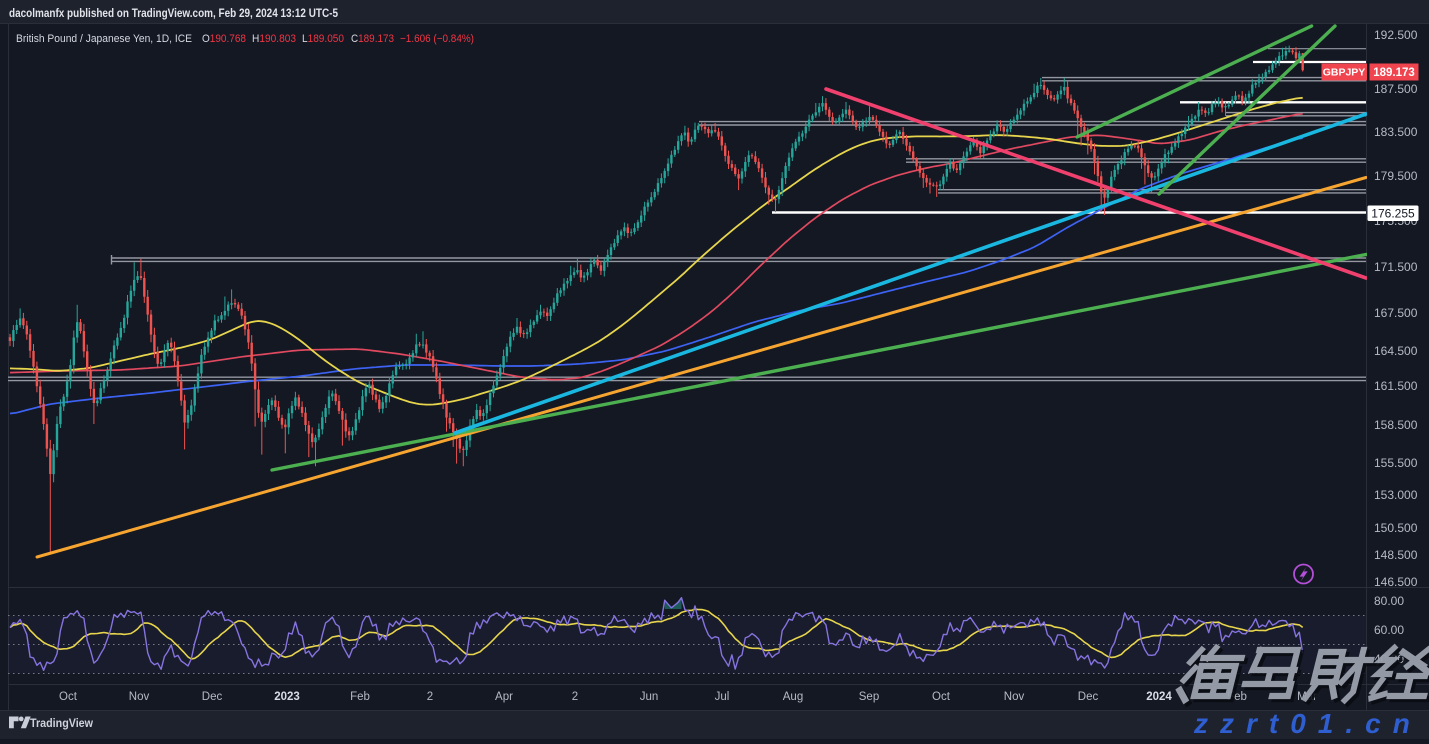 The image size is (1429, 744). What do you see at coordinates (1396, 582) in the screenshot?
I see `svg-text: 146.500` at bounding box center [1396, 582].